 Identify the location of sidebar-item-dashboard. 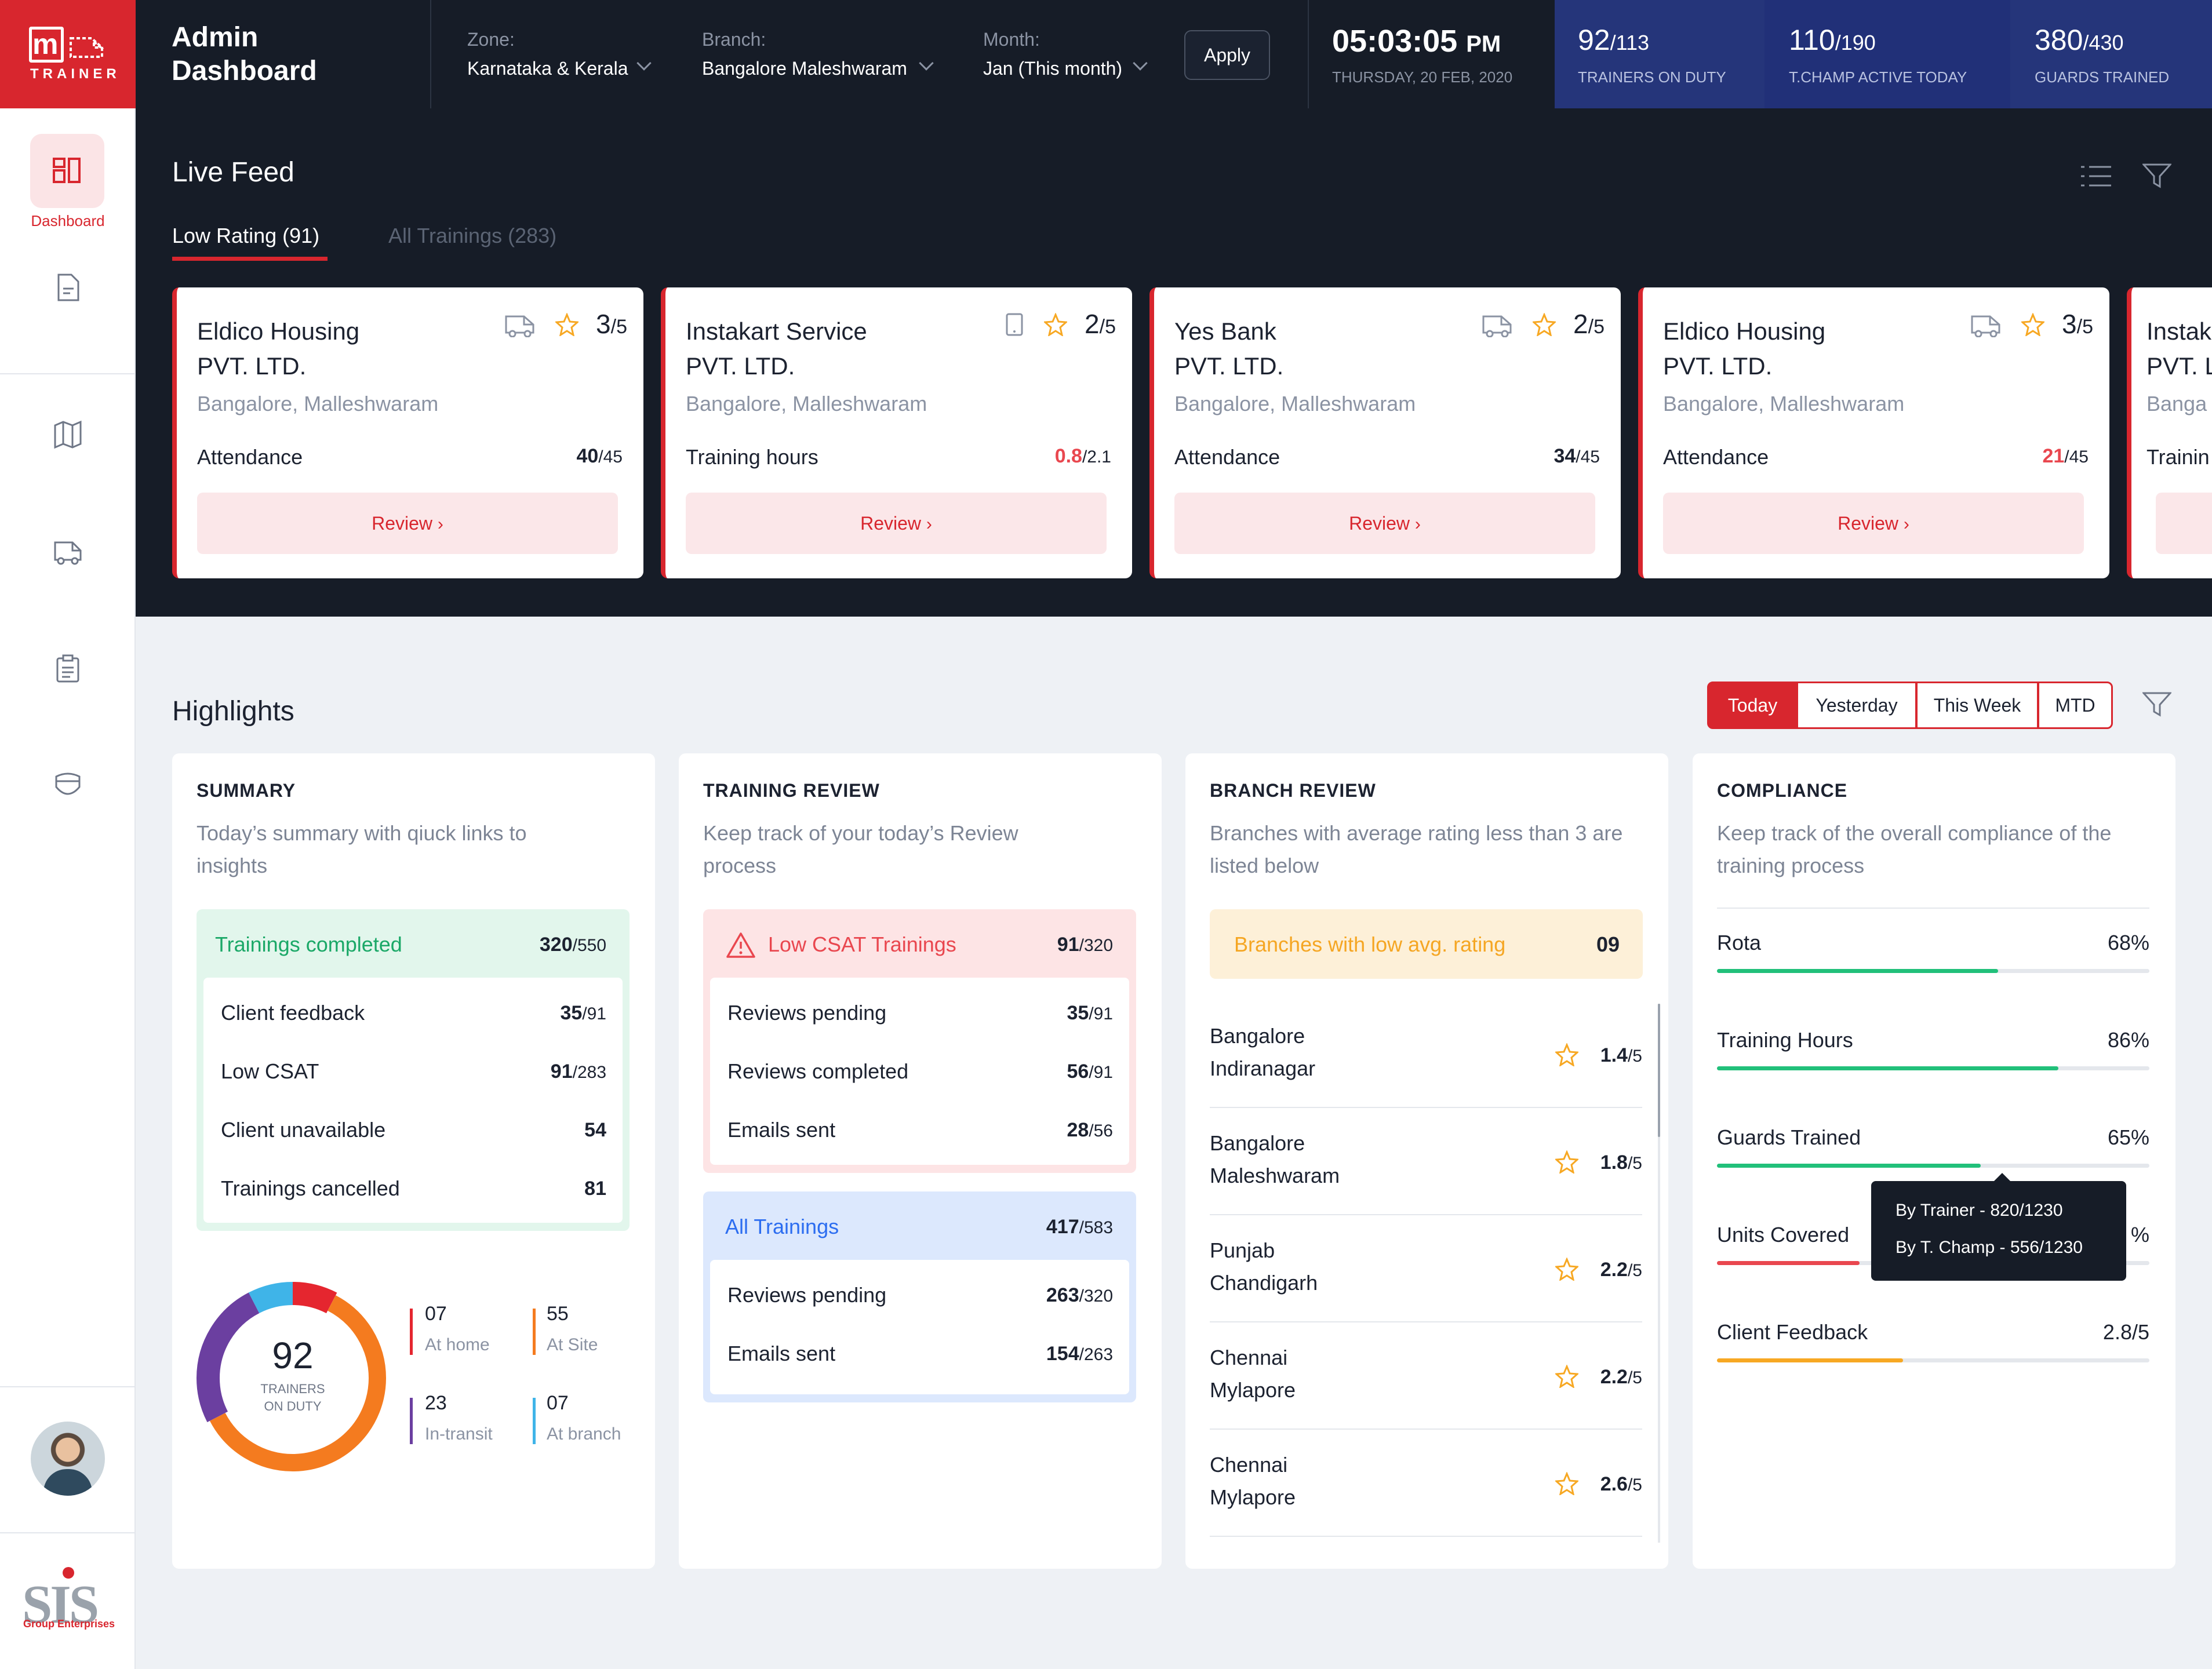
(67, 171).